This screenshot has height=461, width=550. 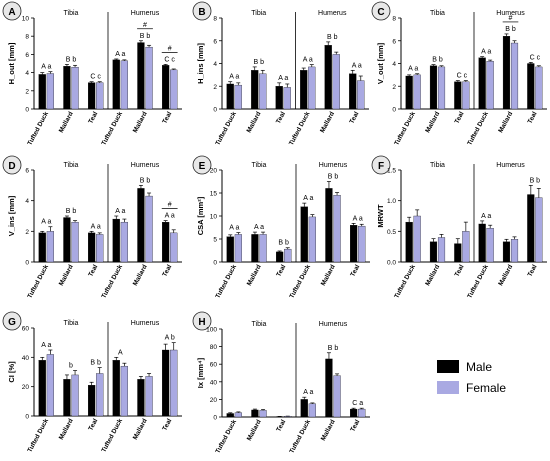 I want to click on legend-label-female: Female, so click(x=486, y=388).